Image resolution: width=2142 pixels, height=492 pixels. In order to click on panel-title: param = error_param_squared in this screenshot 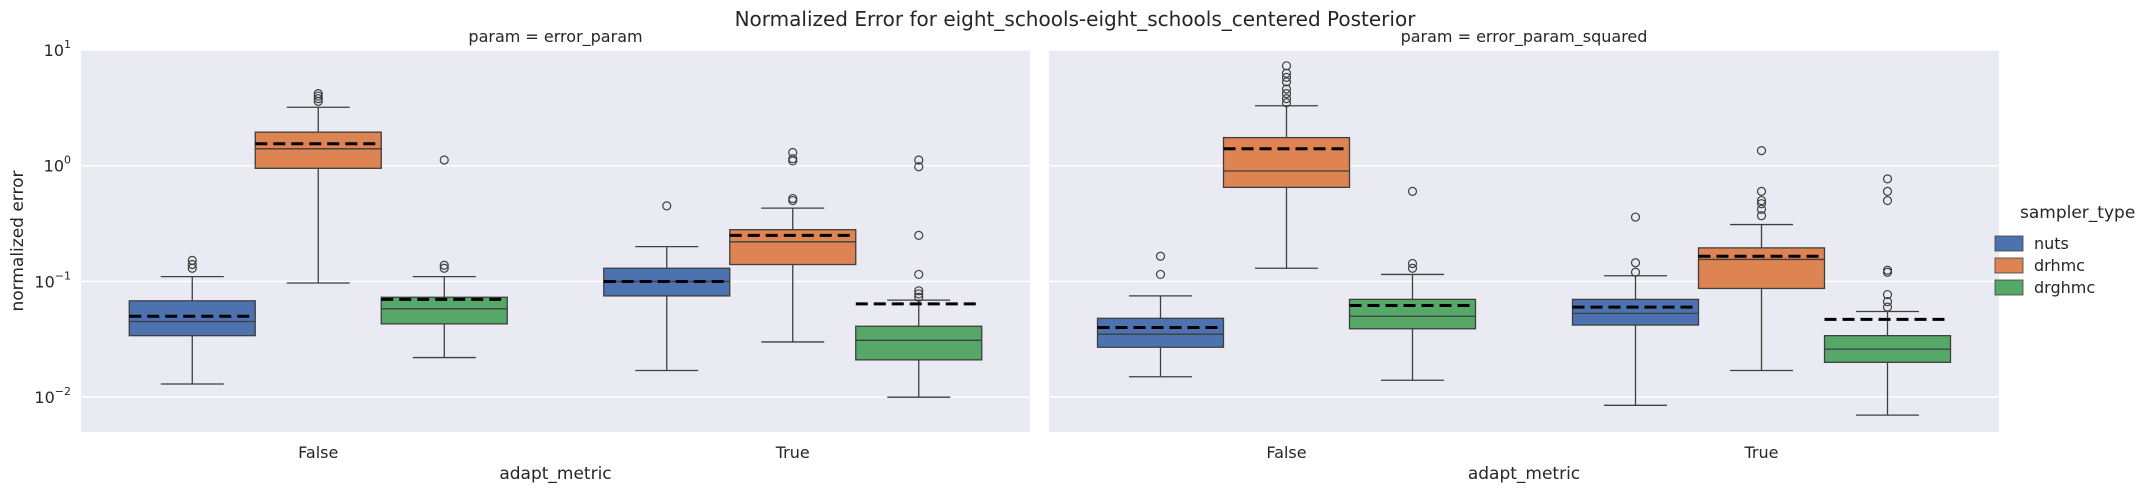, I will do `click(1524, 37)`.